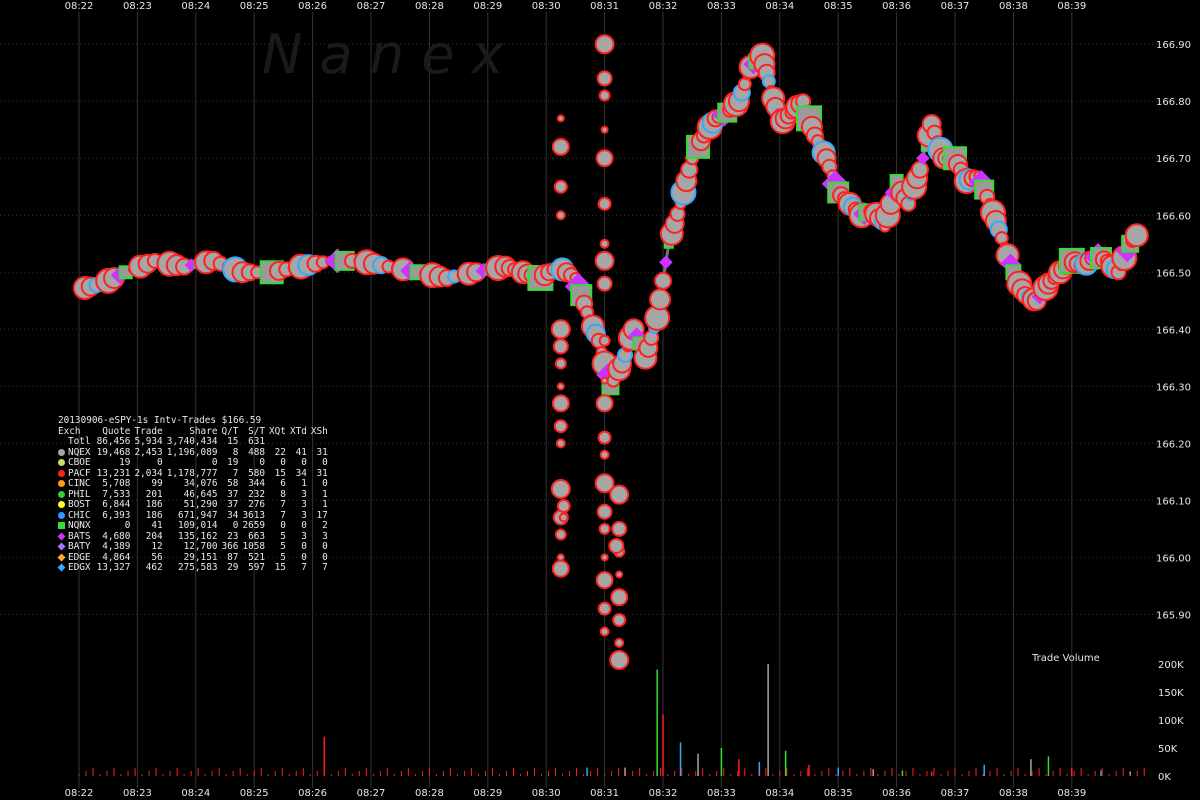 The image size is (1200, 800). Describe the element at coordinates (125, 462) in the screenshot. I see `legend-cell: 19` at that location.